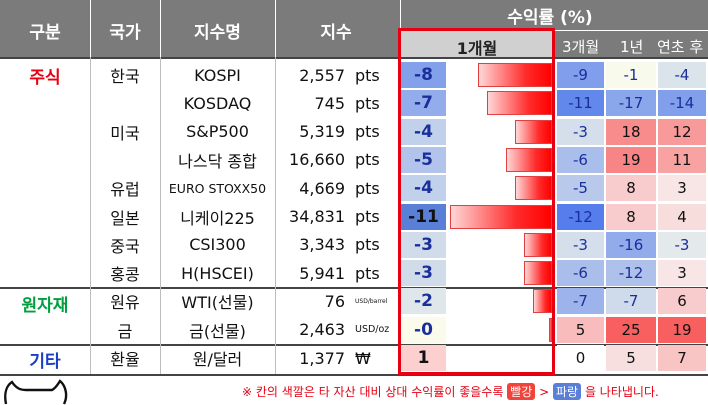 The image size is (708, 405). I want to click on row-return-ytd: 12, so click(682, 131).